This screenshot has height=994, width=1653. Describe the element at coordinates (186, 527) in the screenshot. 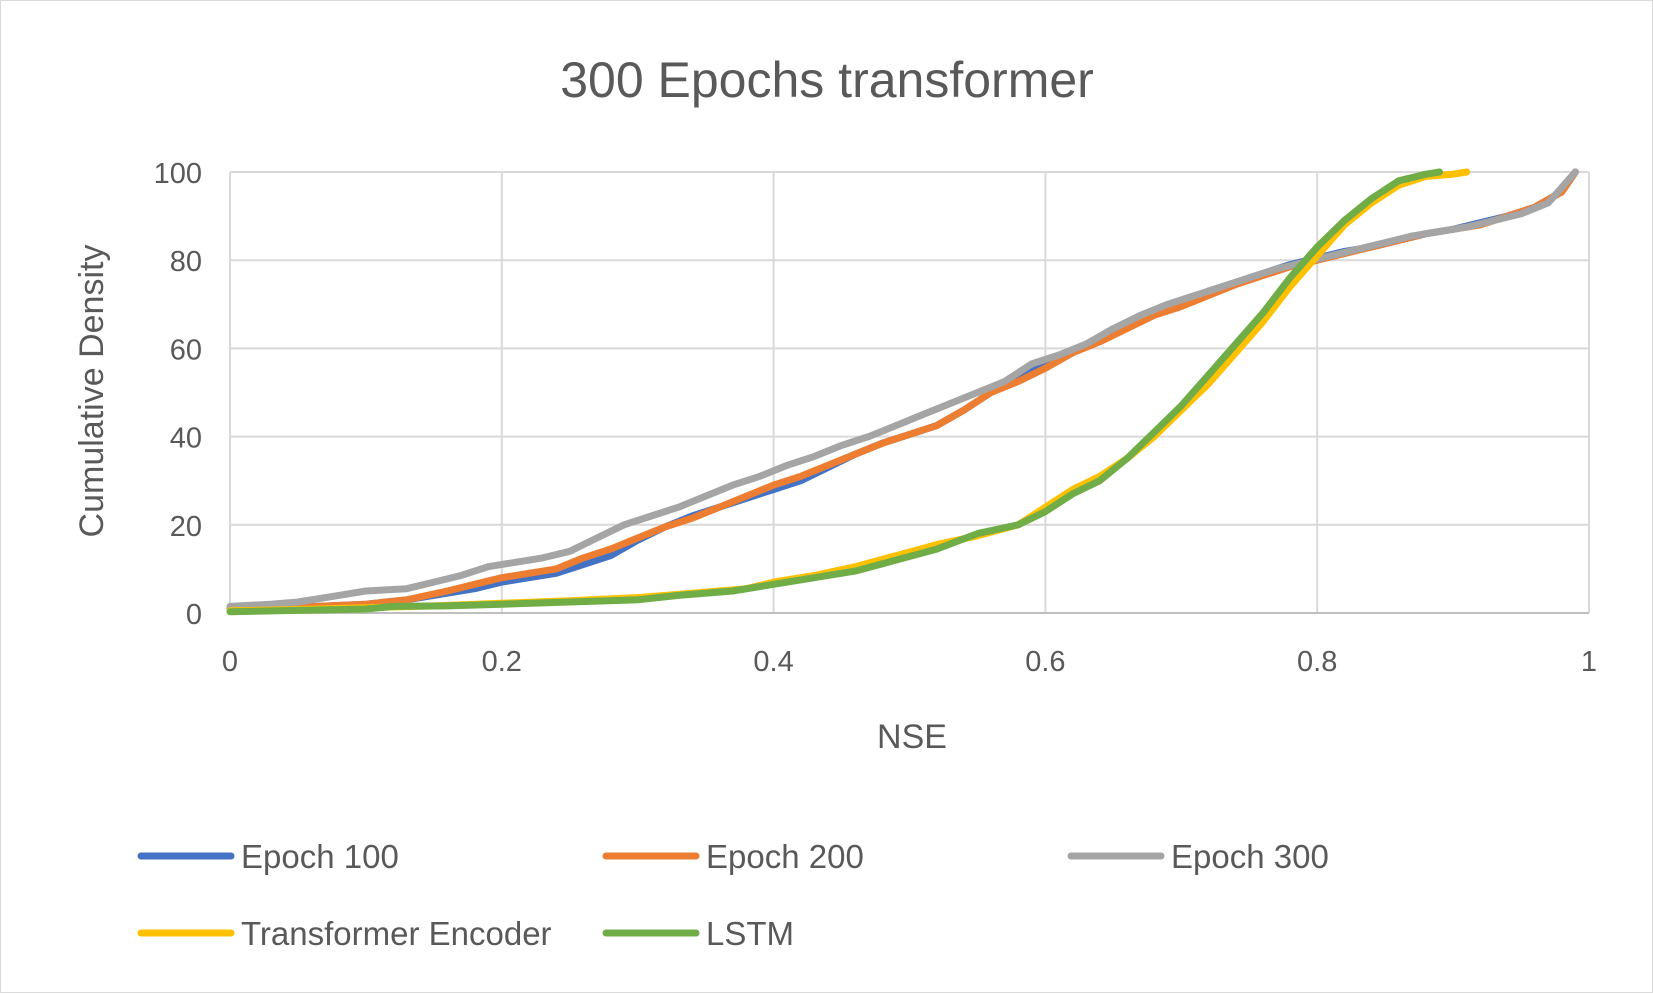

I see `y-tick-label: 20` at that location.